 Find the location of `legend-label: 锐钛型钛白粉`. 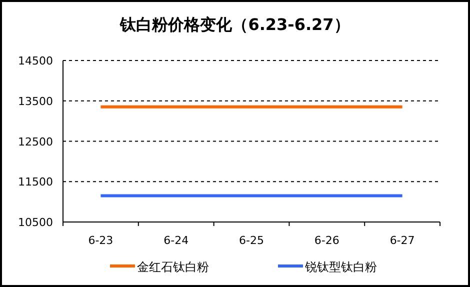

legend-label: 锐钛型钛白粉 is located at coordinates (340, 267).